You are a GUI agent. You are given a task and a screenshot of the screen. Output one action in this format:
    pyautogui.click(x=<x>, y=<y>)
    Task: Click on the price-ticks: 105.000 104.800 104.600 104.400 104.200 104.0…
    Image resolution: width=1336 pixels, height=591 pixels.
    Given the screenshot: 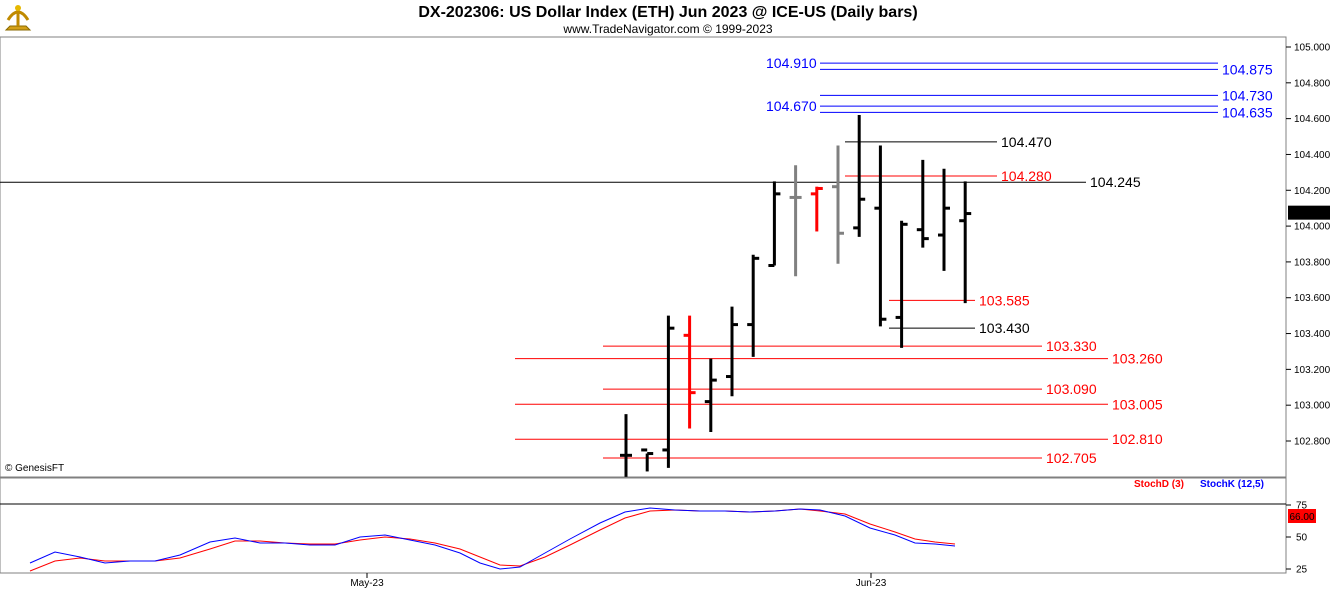 What is the action you would take?
    pyautogui.click(x=1308, y=245)
    